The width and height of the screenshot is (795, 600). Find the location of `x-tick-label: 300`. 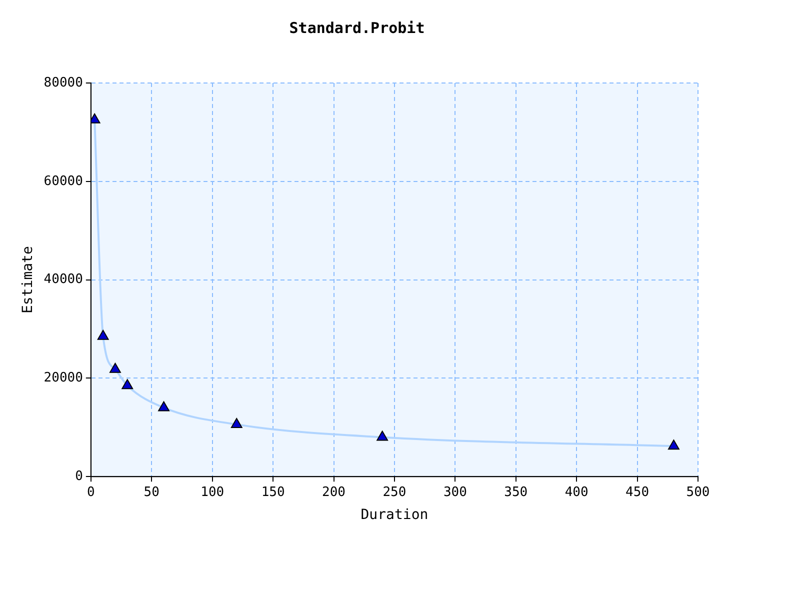

x-tick-label: 300 is located at coordinates (455, 492).